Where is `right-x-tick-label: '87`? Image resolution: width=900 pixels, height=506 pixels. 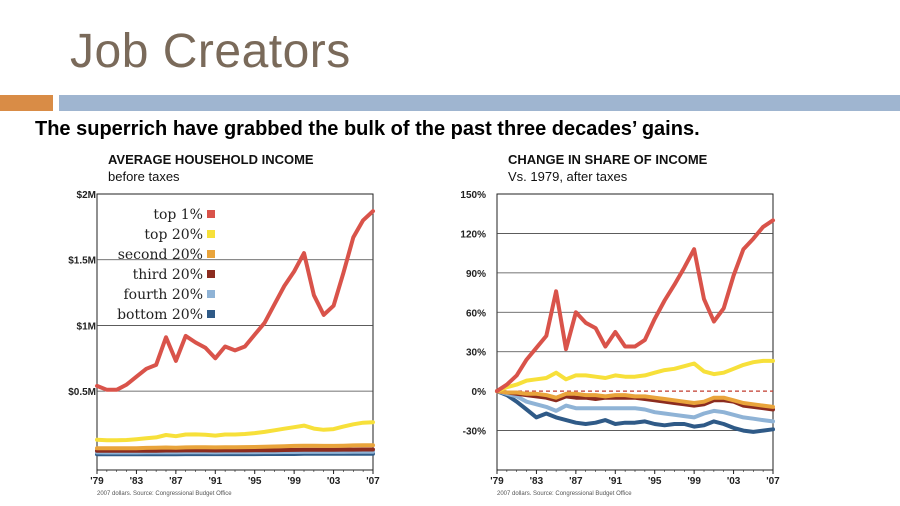 right-x-tick-label: '87 is located at coordinates (576, 481).